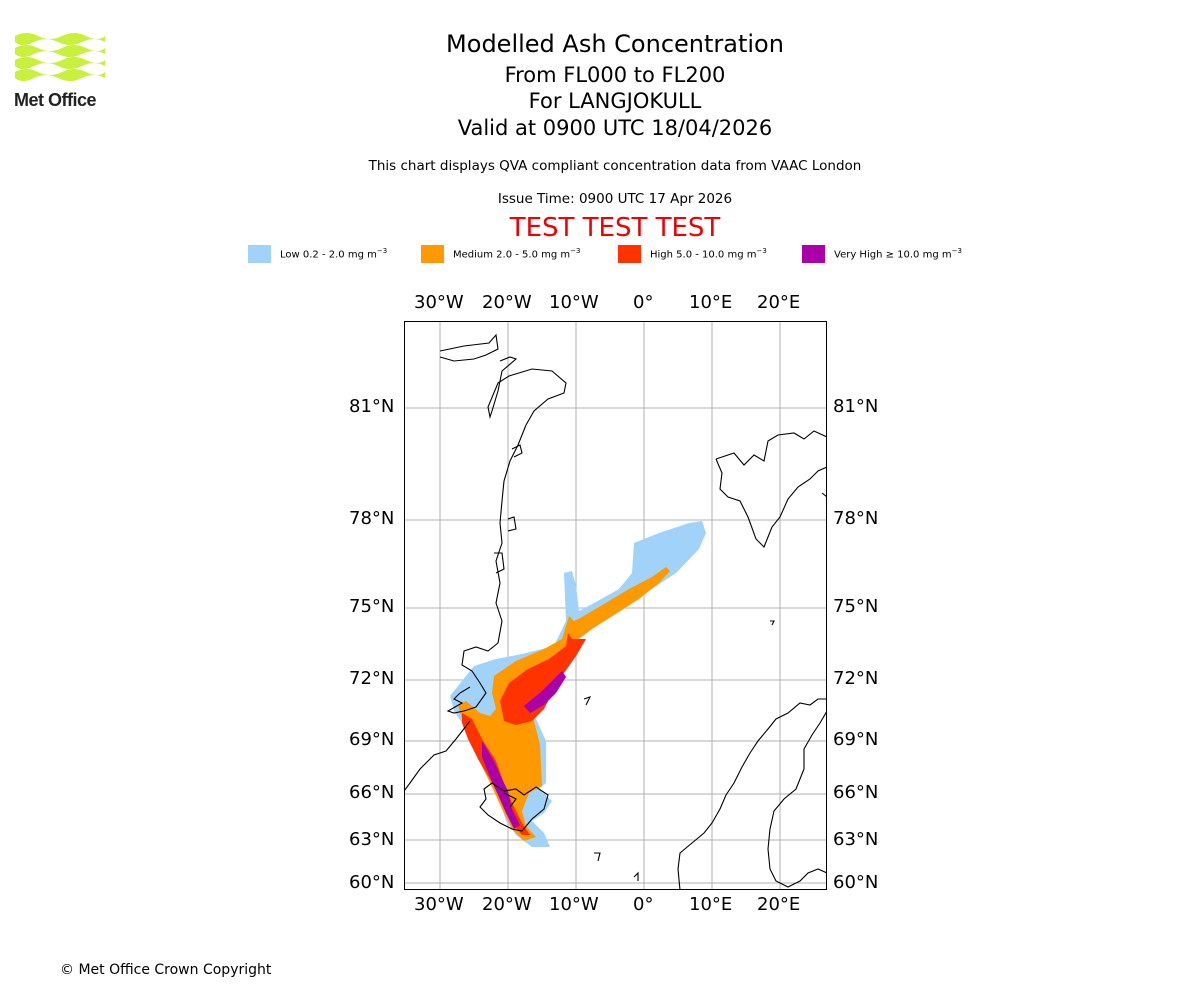 This screenshot has height=1000, width=1200. Describe the element at coordinates (372, 839) in the screenshot. I see `lat-tick-left-63n: 63°N` at that location.